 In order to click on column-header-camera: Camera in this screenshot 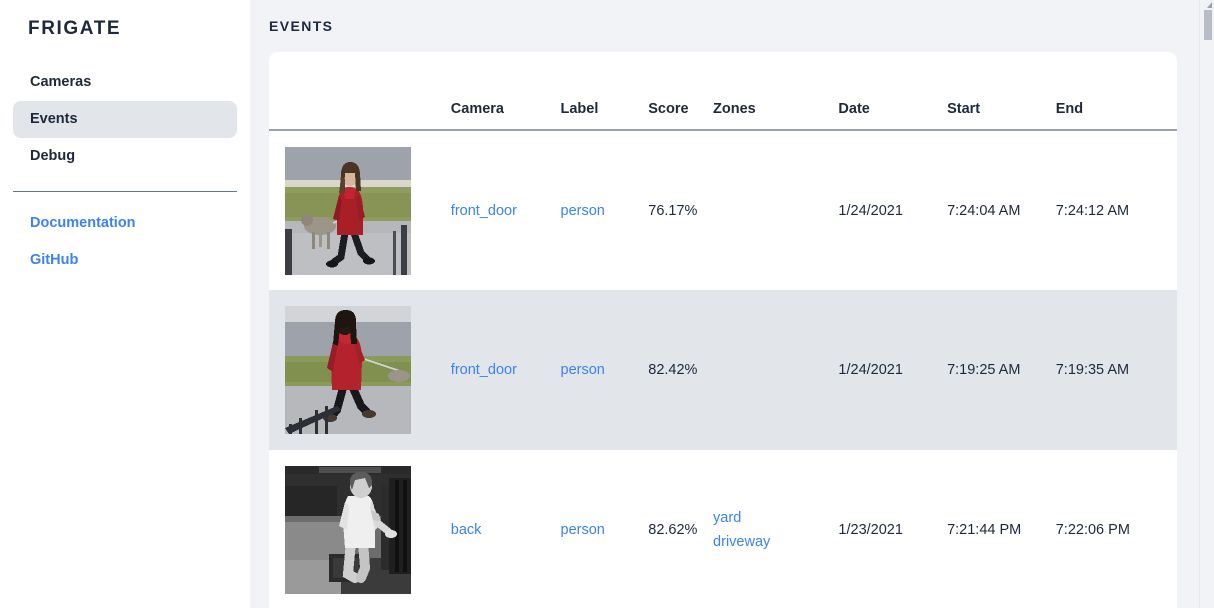, I will do `click(505, 91)`.